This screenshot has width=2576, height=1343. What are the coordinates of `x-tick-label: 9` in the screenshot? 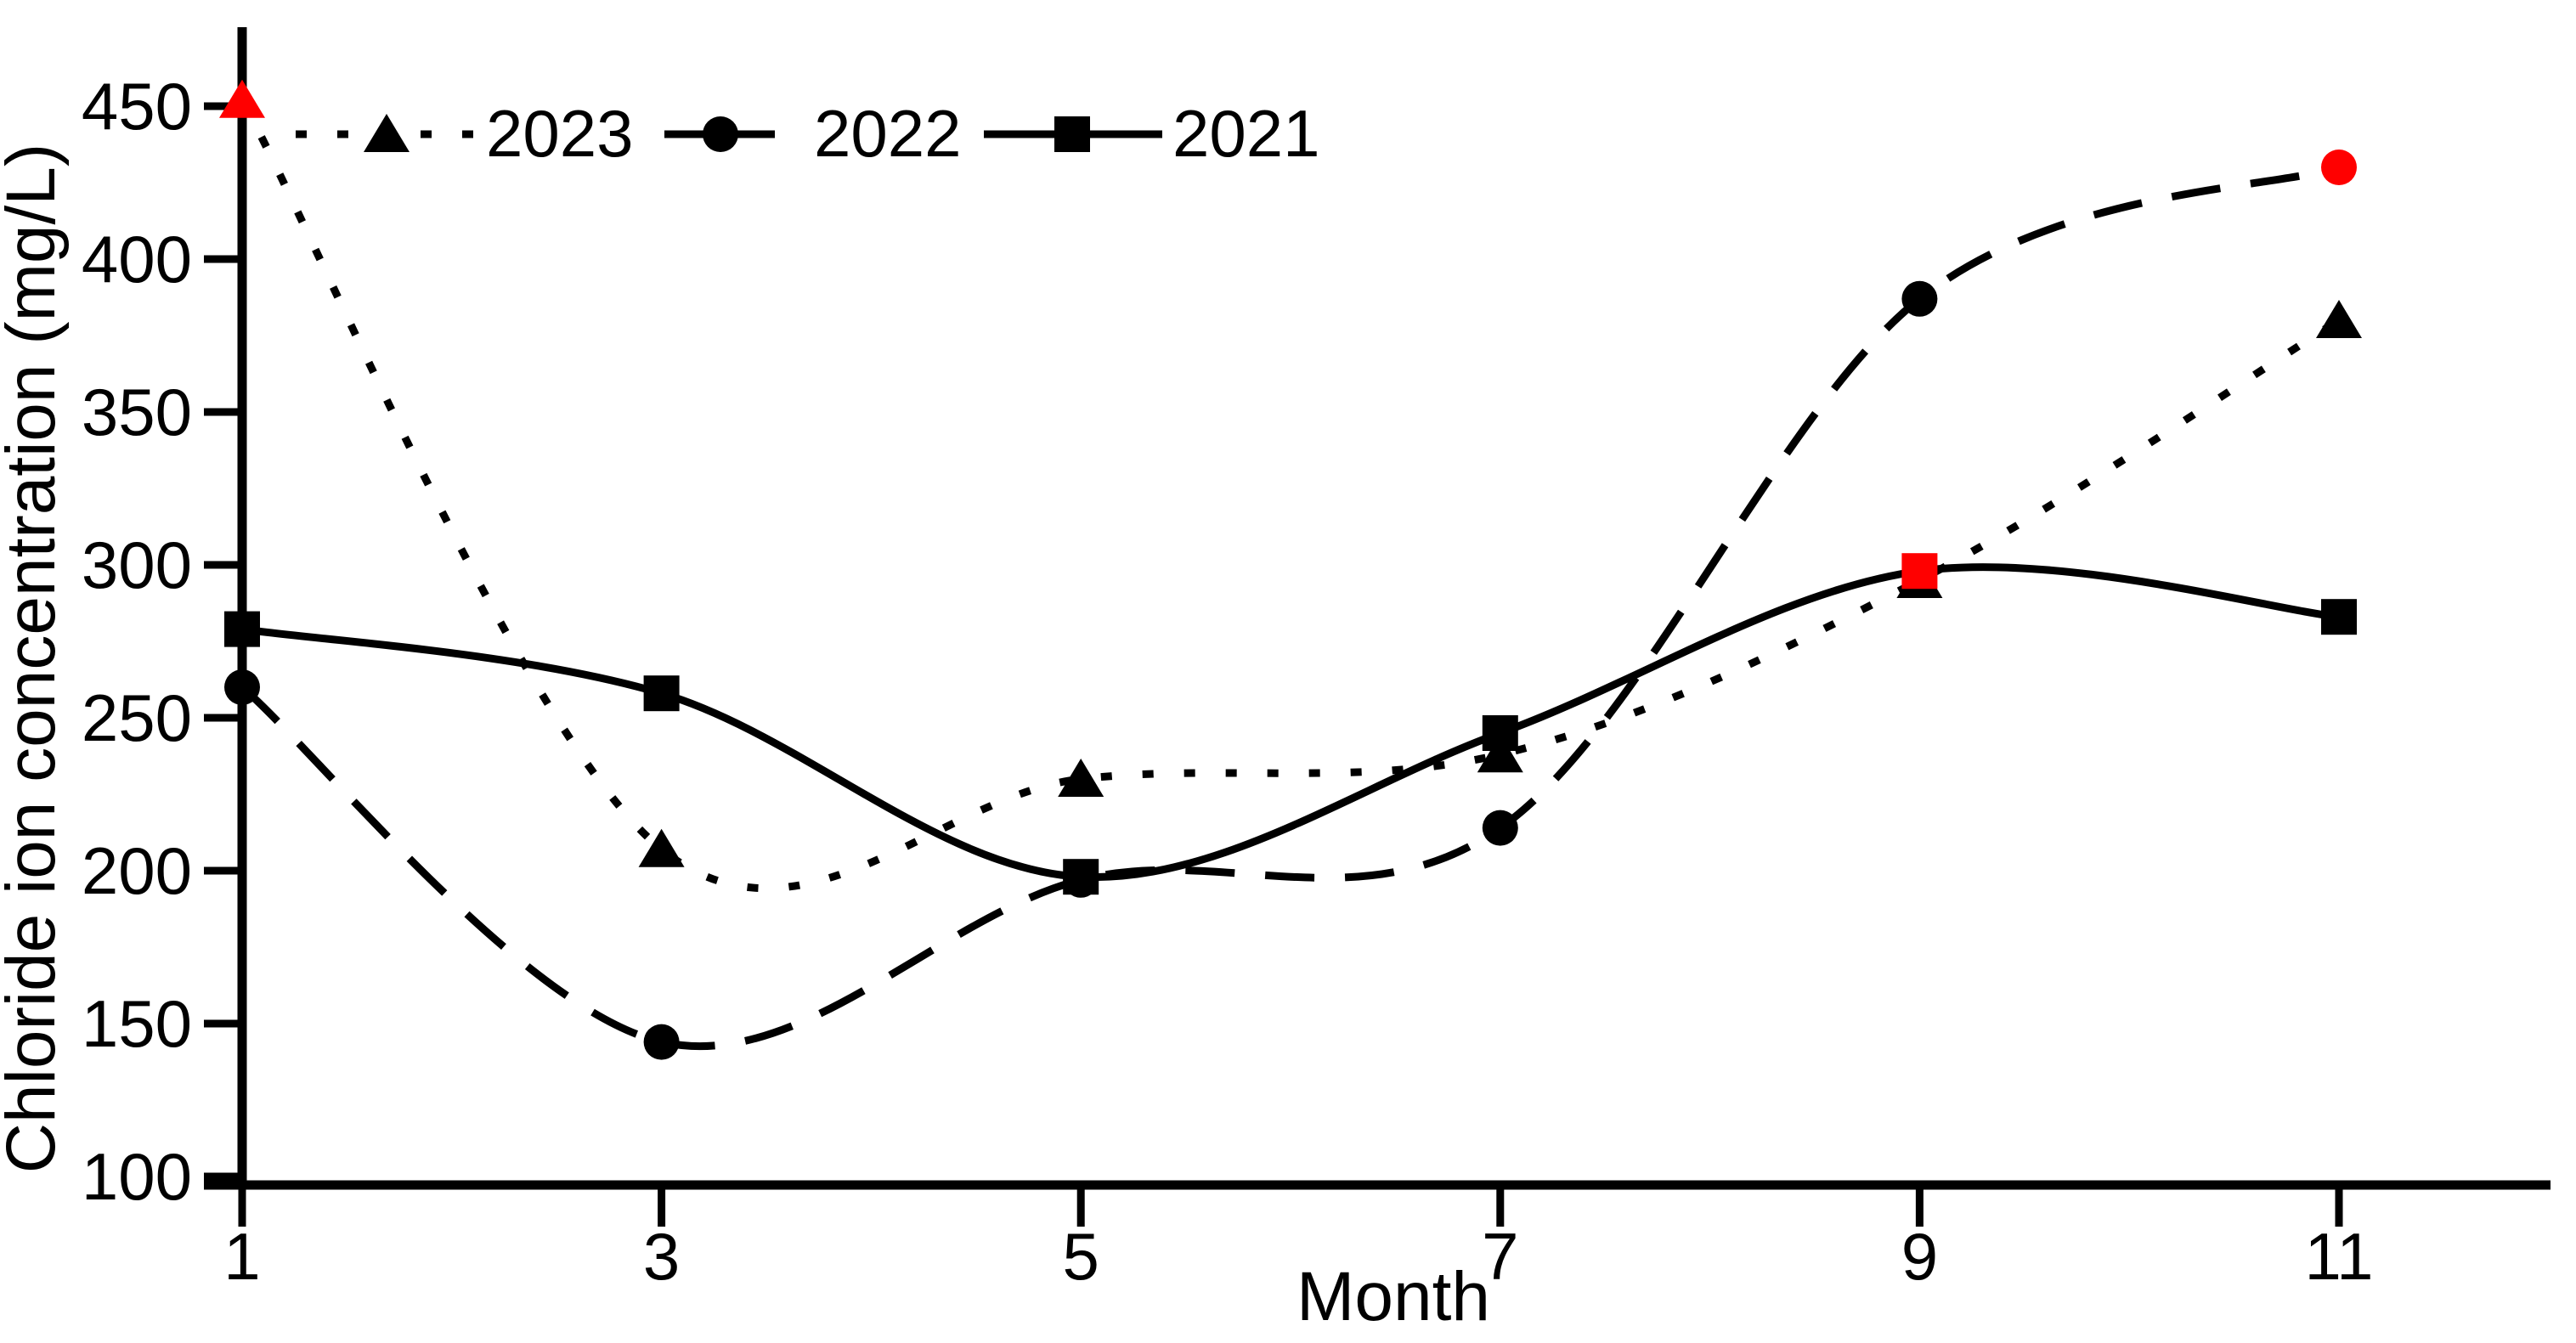 It's located at (1920, 1257).